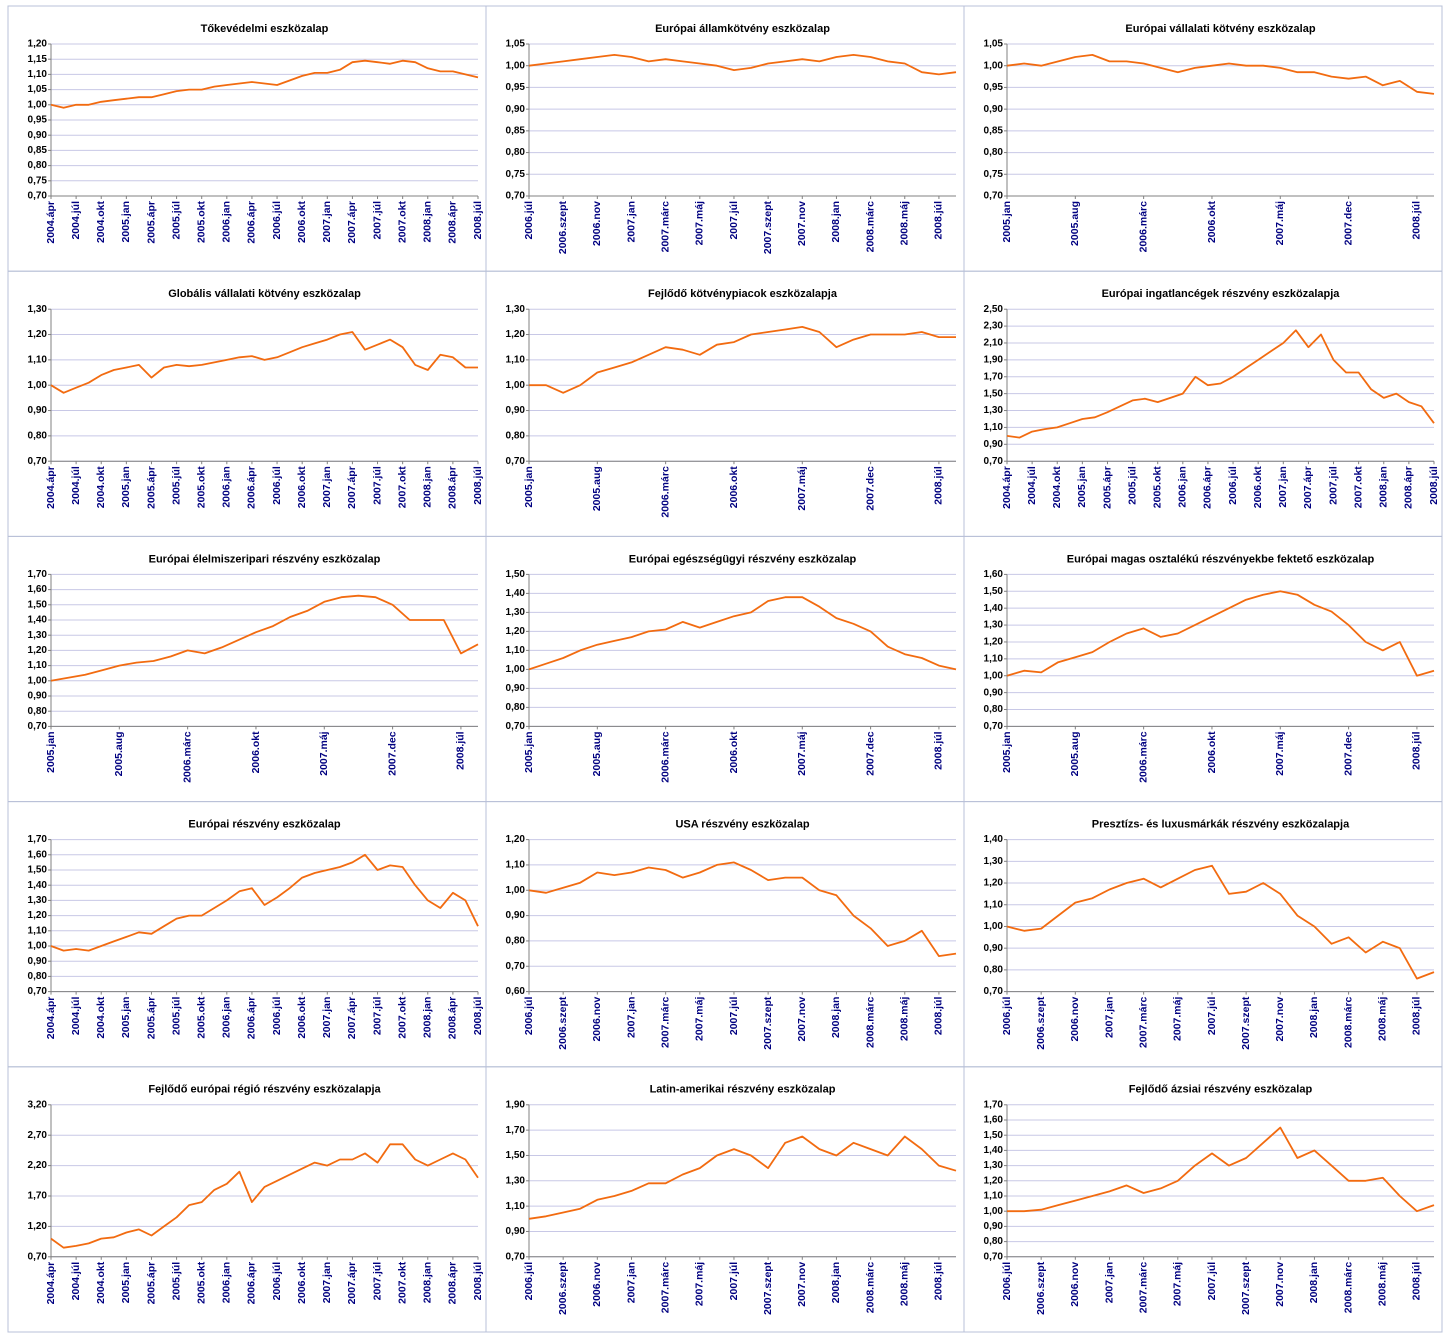 The image size is (1443, 1334). I want to click on chart-title: Európai egészségügyi részvény eszközalap, so click(743, 559).